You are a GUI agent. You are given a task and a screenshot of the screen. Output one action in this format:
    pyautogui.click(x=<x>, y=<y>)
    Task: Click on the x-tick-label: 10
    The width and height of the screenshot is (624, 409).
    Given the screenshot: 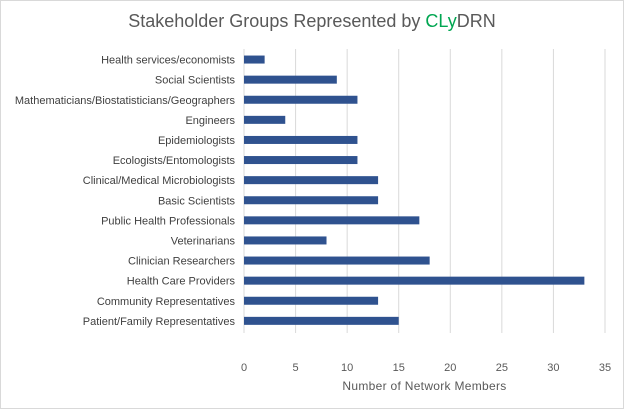 What is the action you would take?
    pyautogui.click(x=347, y=368)
    